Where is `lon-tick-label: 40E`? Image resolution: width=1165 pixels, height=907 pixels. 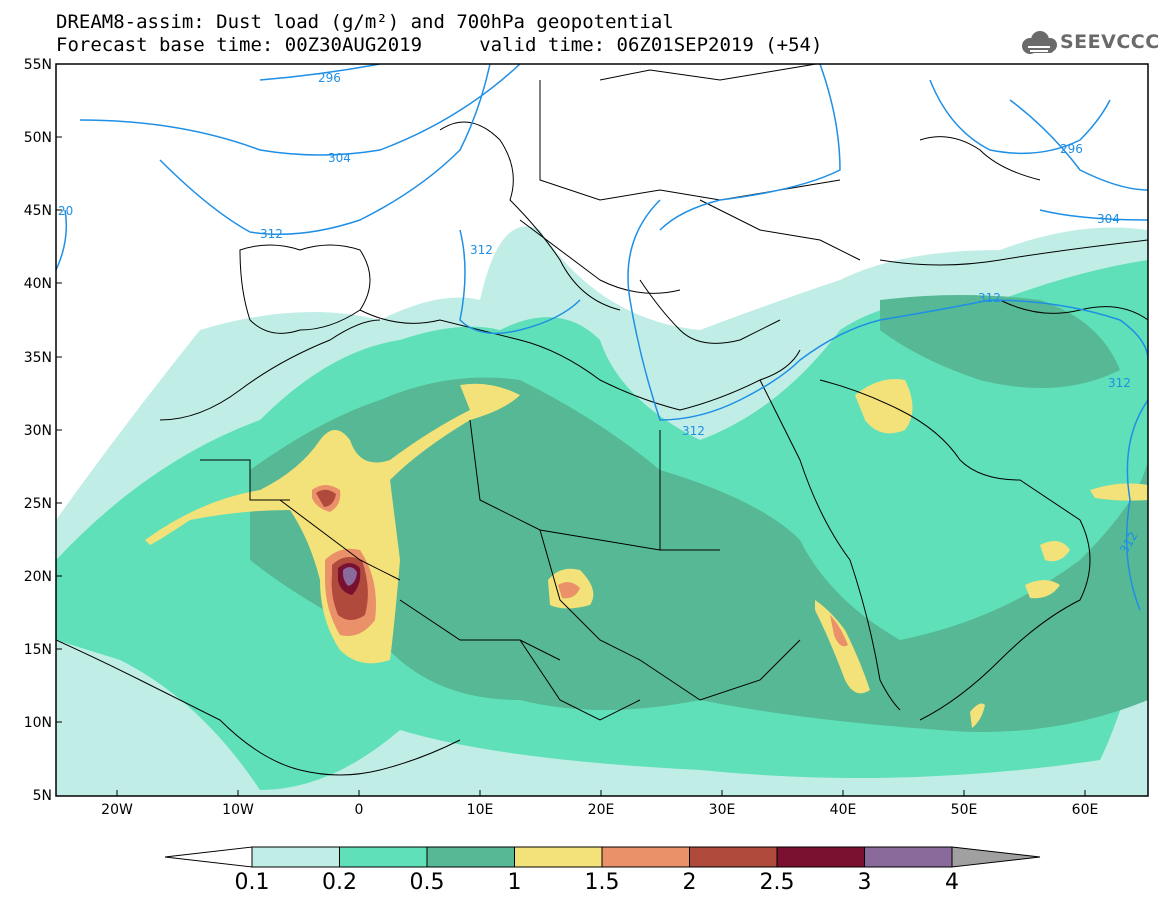
lon-tick-label: 40E is located at coordinates (843, 810).